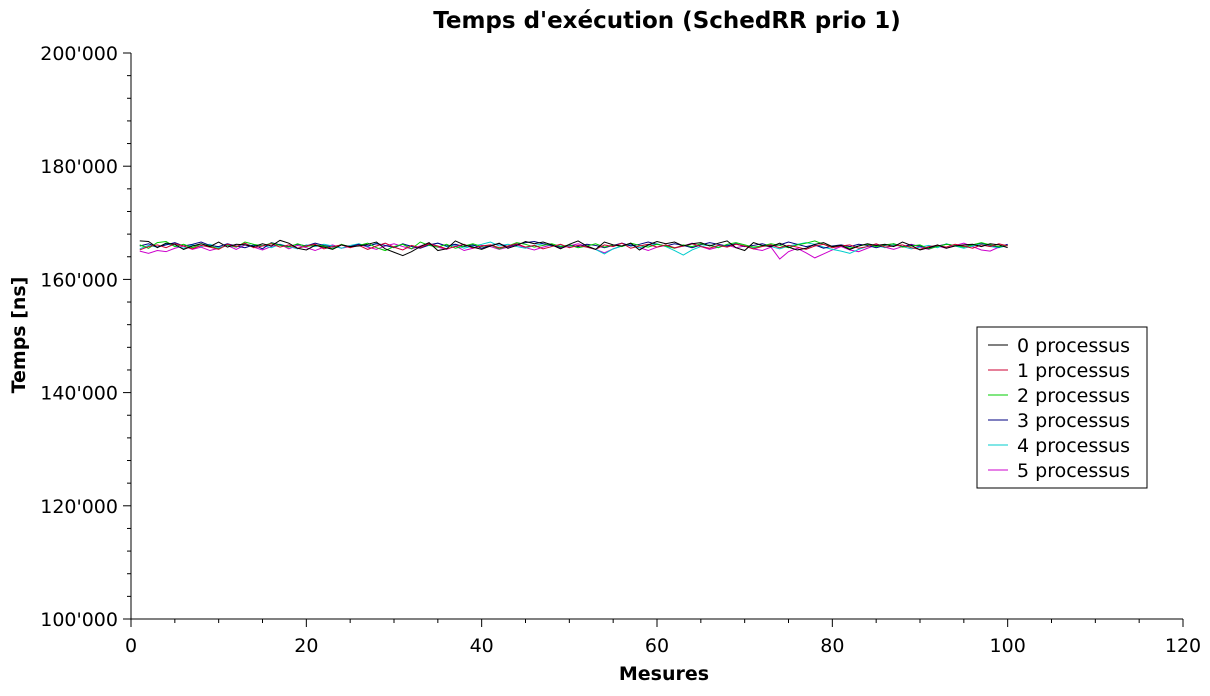 Image resolution: width=1210 pixels, height=696 pixels. I want to click on legend-box, so click(1062, 407).